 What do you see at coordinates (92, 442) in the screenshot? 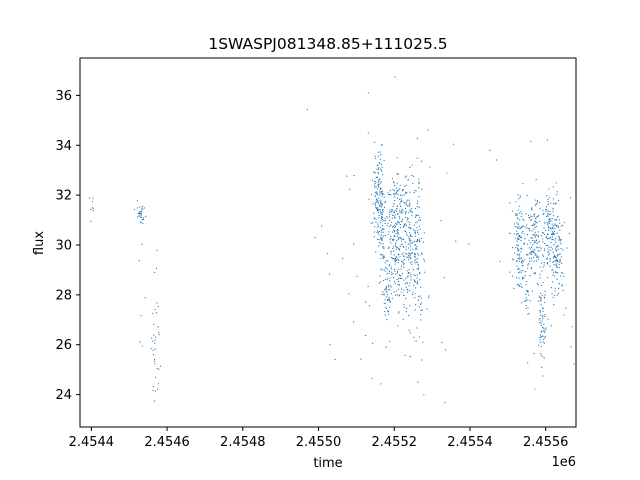
I see `x-tick-label: 2.4544` at bounding box center [92, 442].